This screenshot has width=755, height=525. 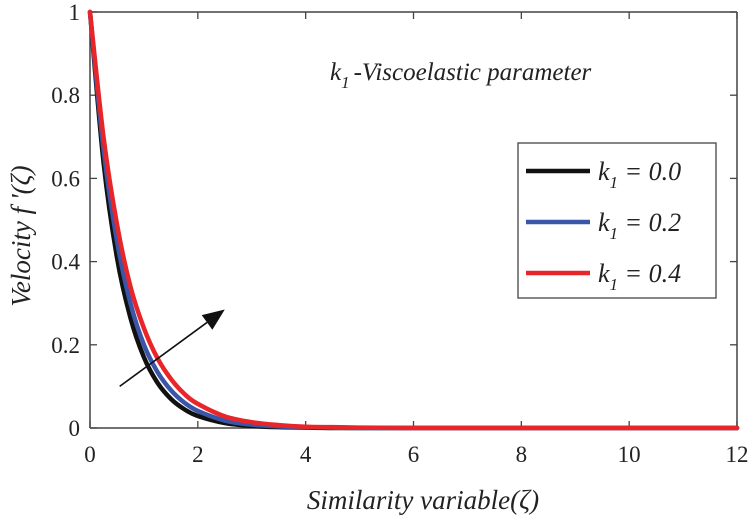 What do you see at coordinates (649, 171) in the screenshot?
I see `legend-value: = 0.0` at bounding box center [649, 171].